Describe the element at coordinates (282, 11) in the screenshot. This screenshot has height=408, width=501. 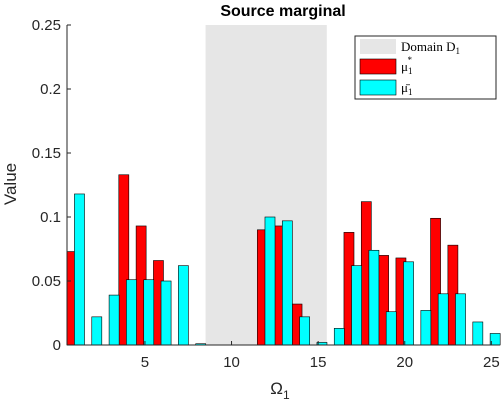
I see `chart-title: Source marginal` at that location.